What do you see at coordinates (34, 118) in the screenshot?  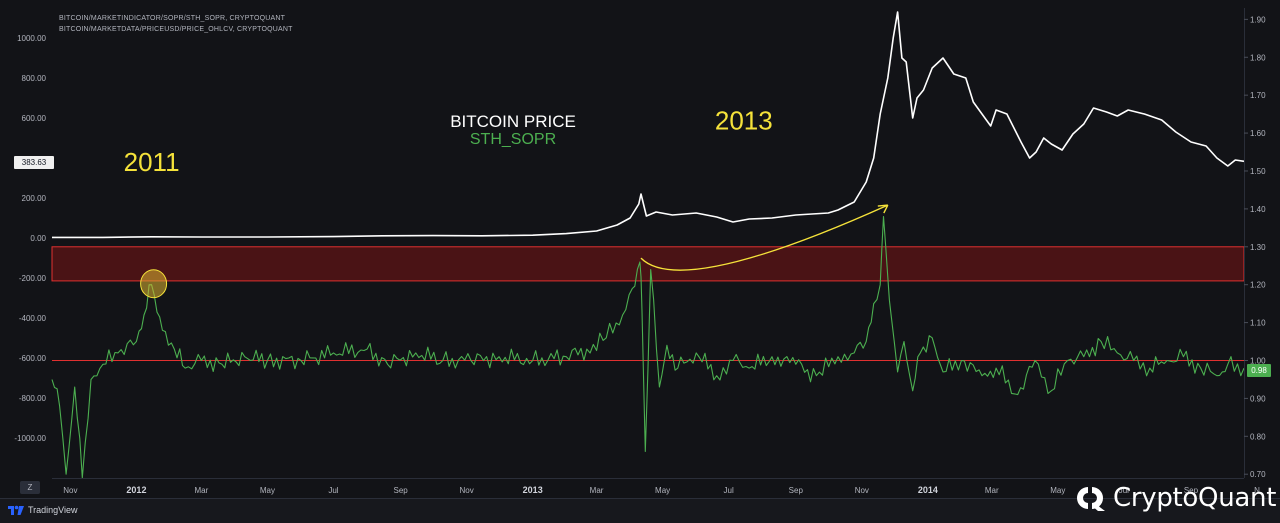 I see `left-axis-tick-label: 600.00` at bounding box center [34, 118].